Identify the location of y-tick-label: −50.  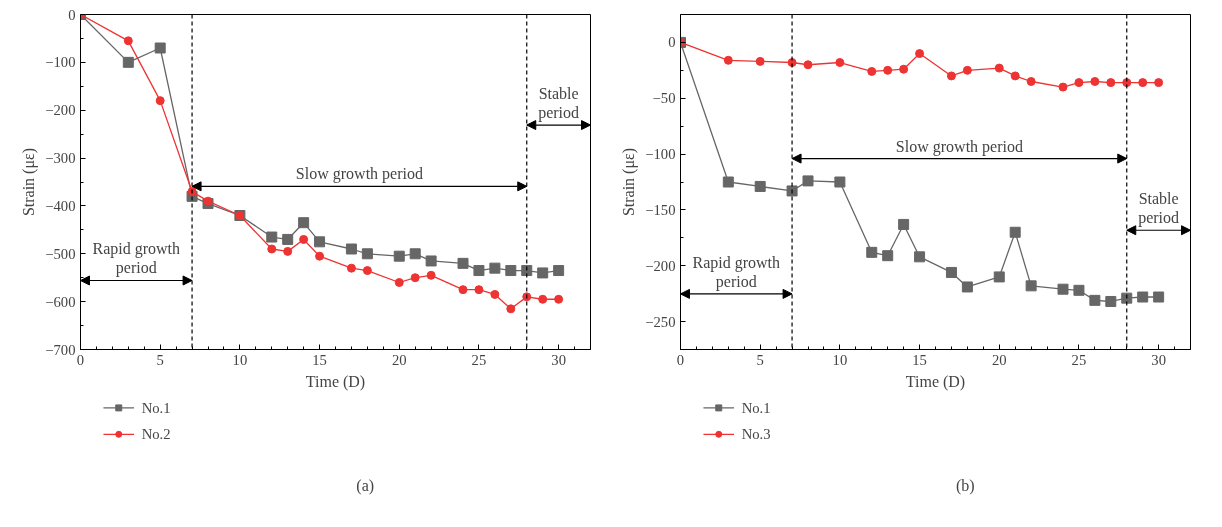
(664, 98).